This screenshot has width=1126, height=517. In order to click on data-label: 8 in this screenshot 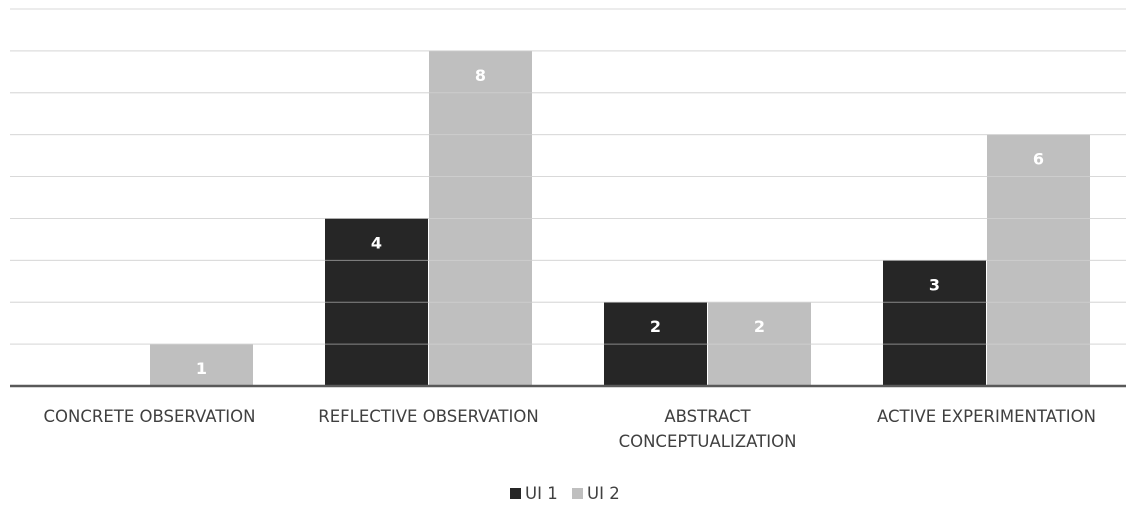, I will do `click(480, 75)`.